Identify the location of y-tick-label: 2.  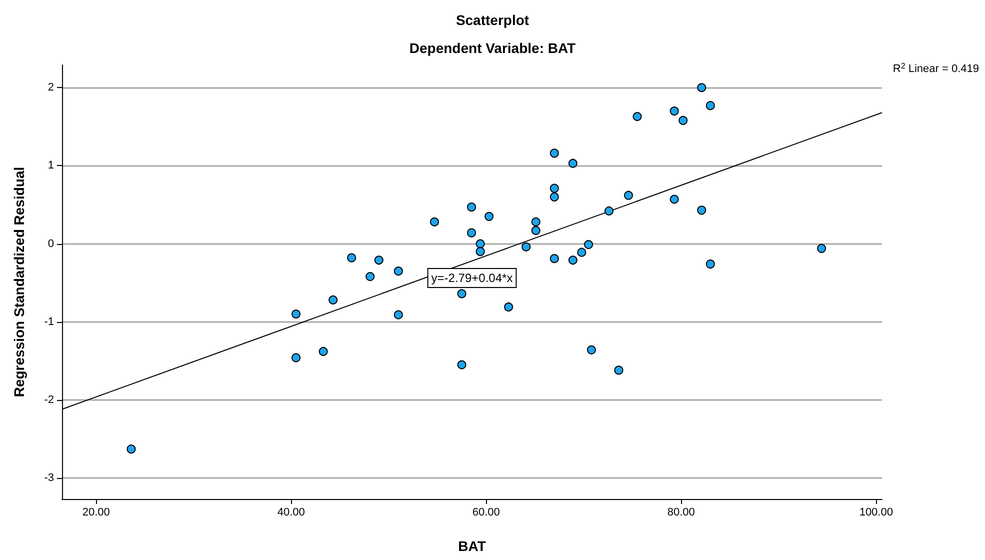
(51, 88).